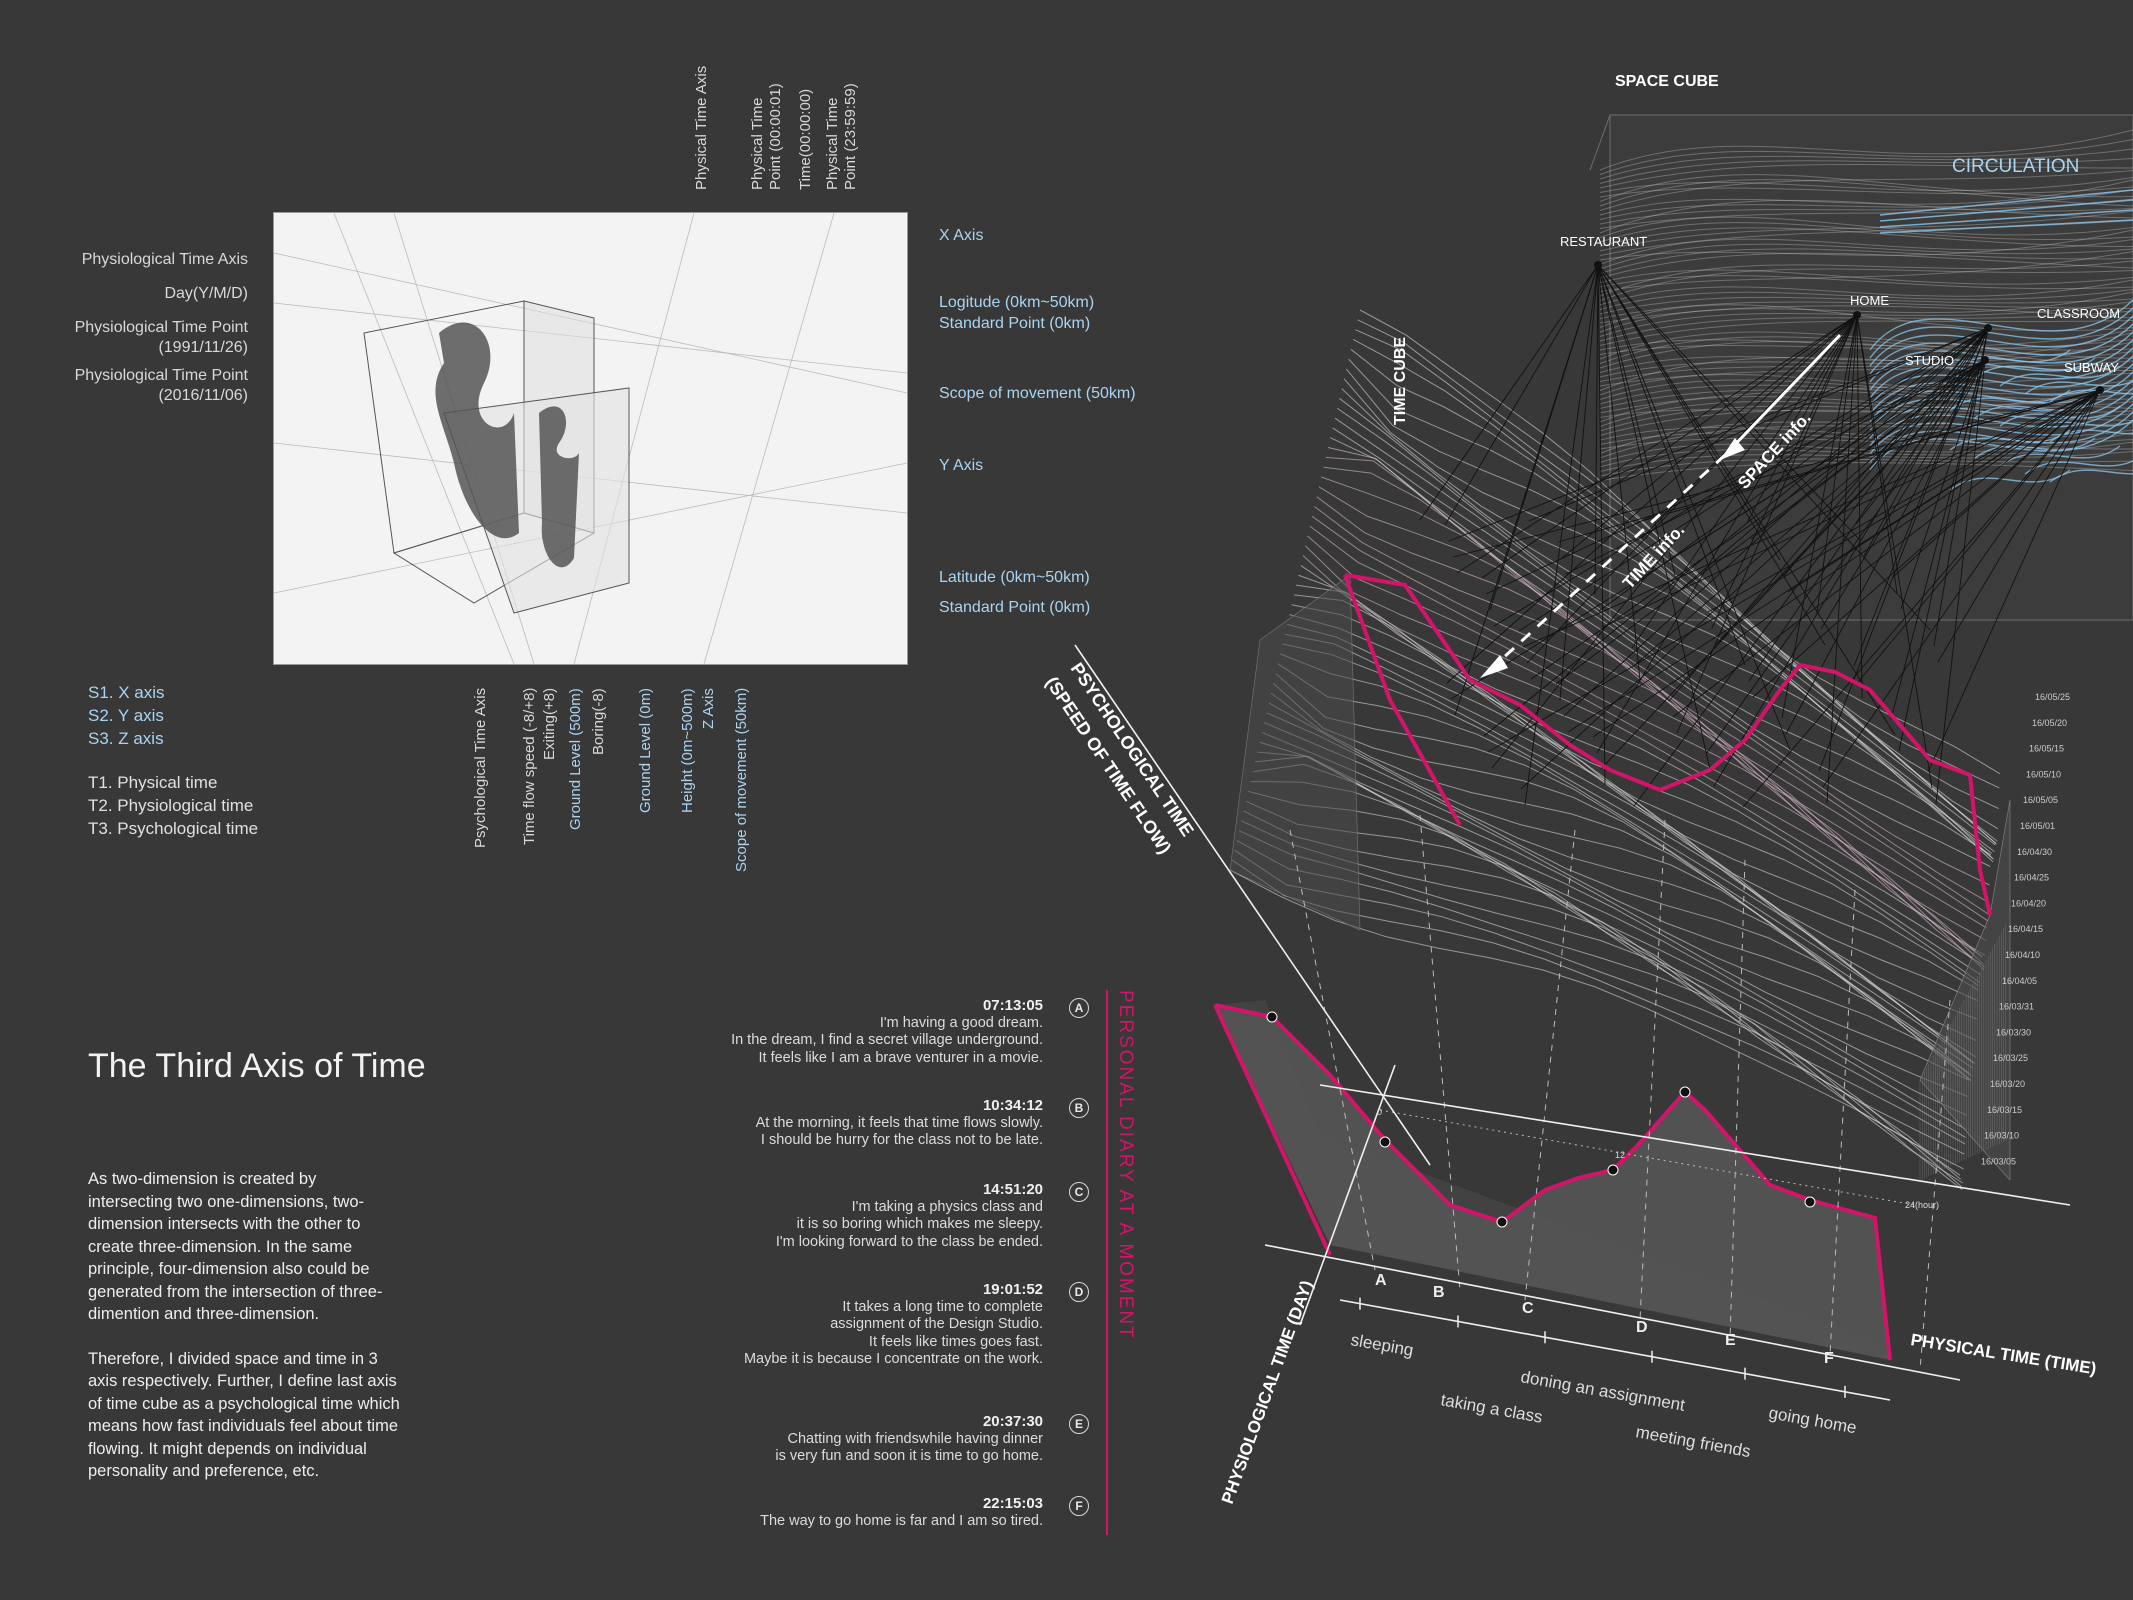 The image size is (2133, 1600). What do you see at coordinates (1252, 905) in the screenshot?
I see `psychological-axis-line` at bounding box center [1252, 905].